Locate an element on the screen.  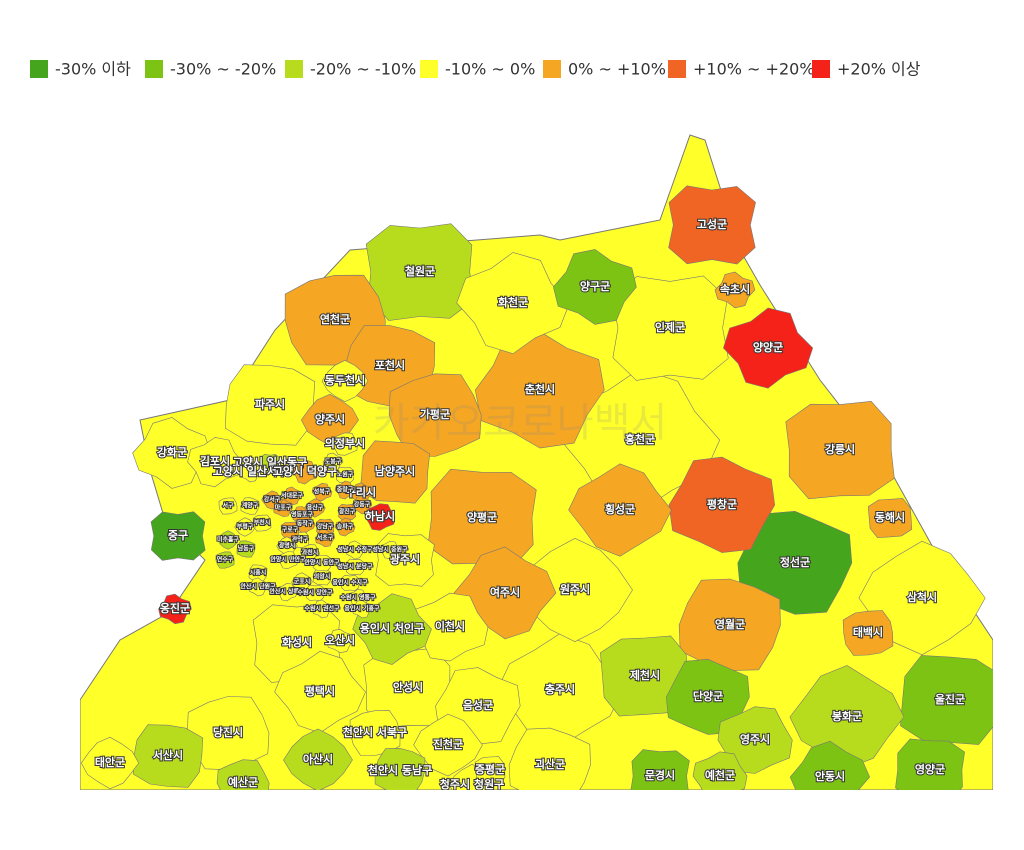
region-label: 시흥시 is located at coordinates (258, 573).